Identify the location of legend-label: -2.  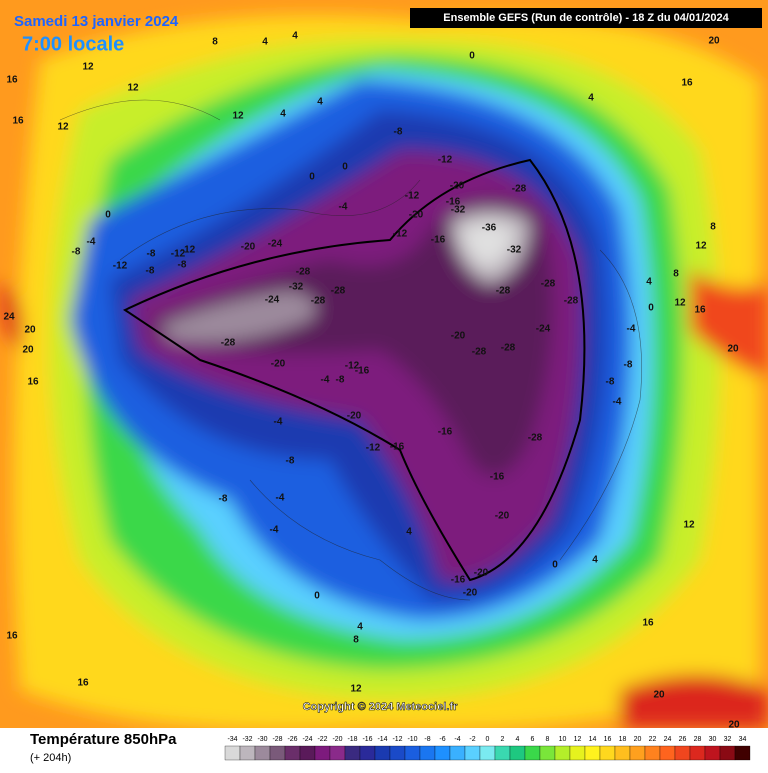
(472, 739).